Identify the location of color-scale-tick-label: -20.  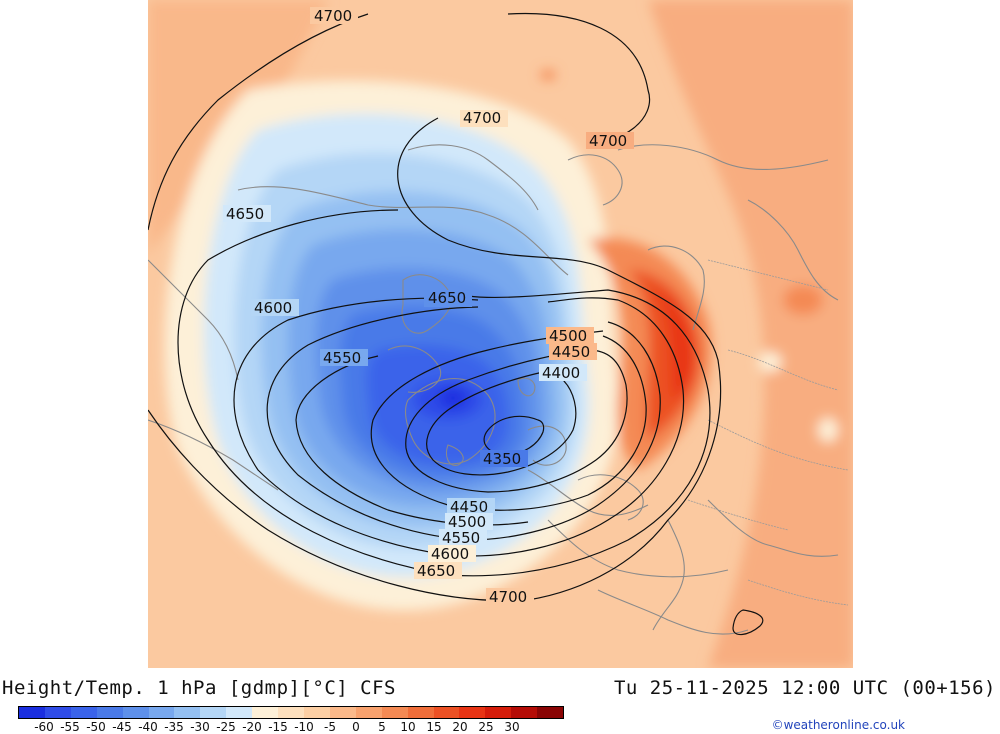
(252, 727).